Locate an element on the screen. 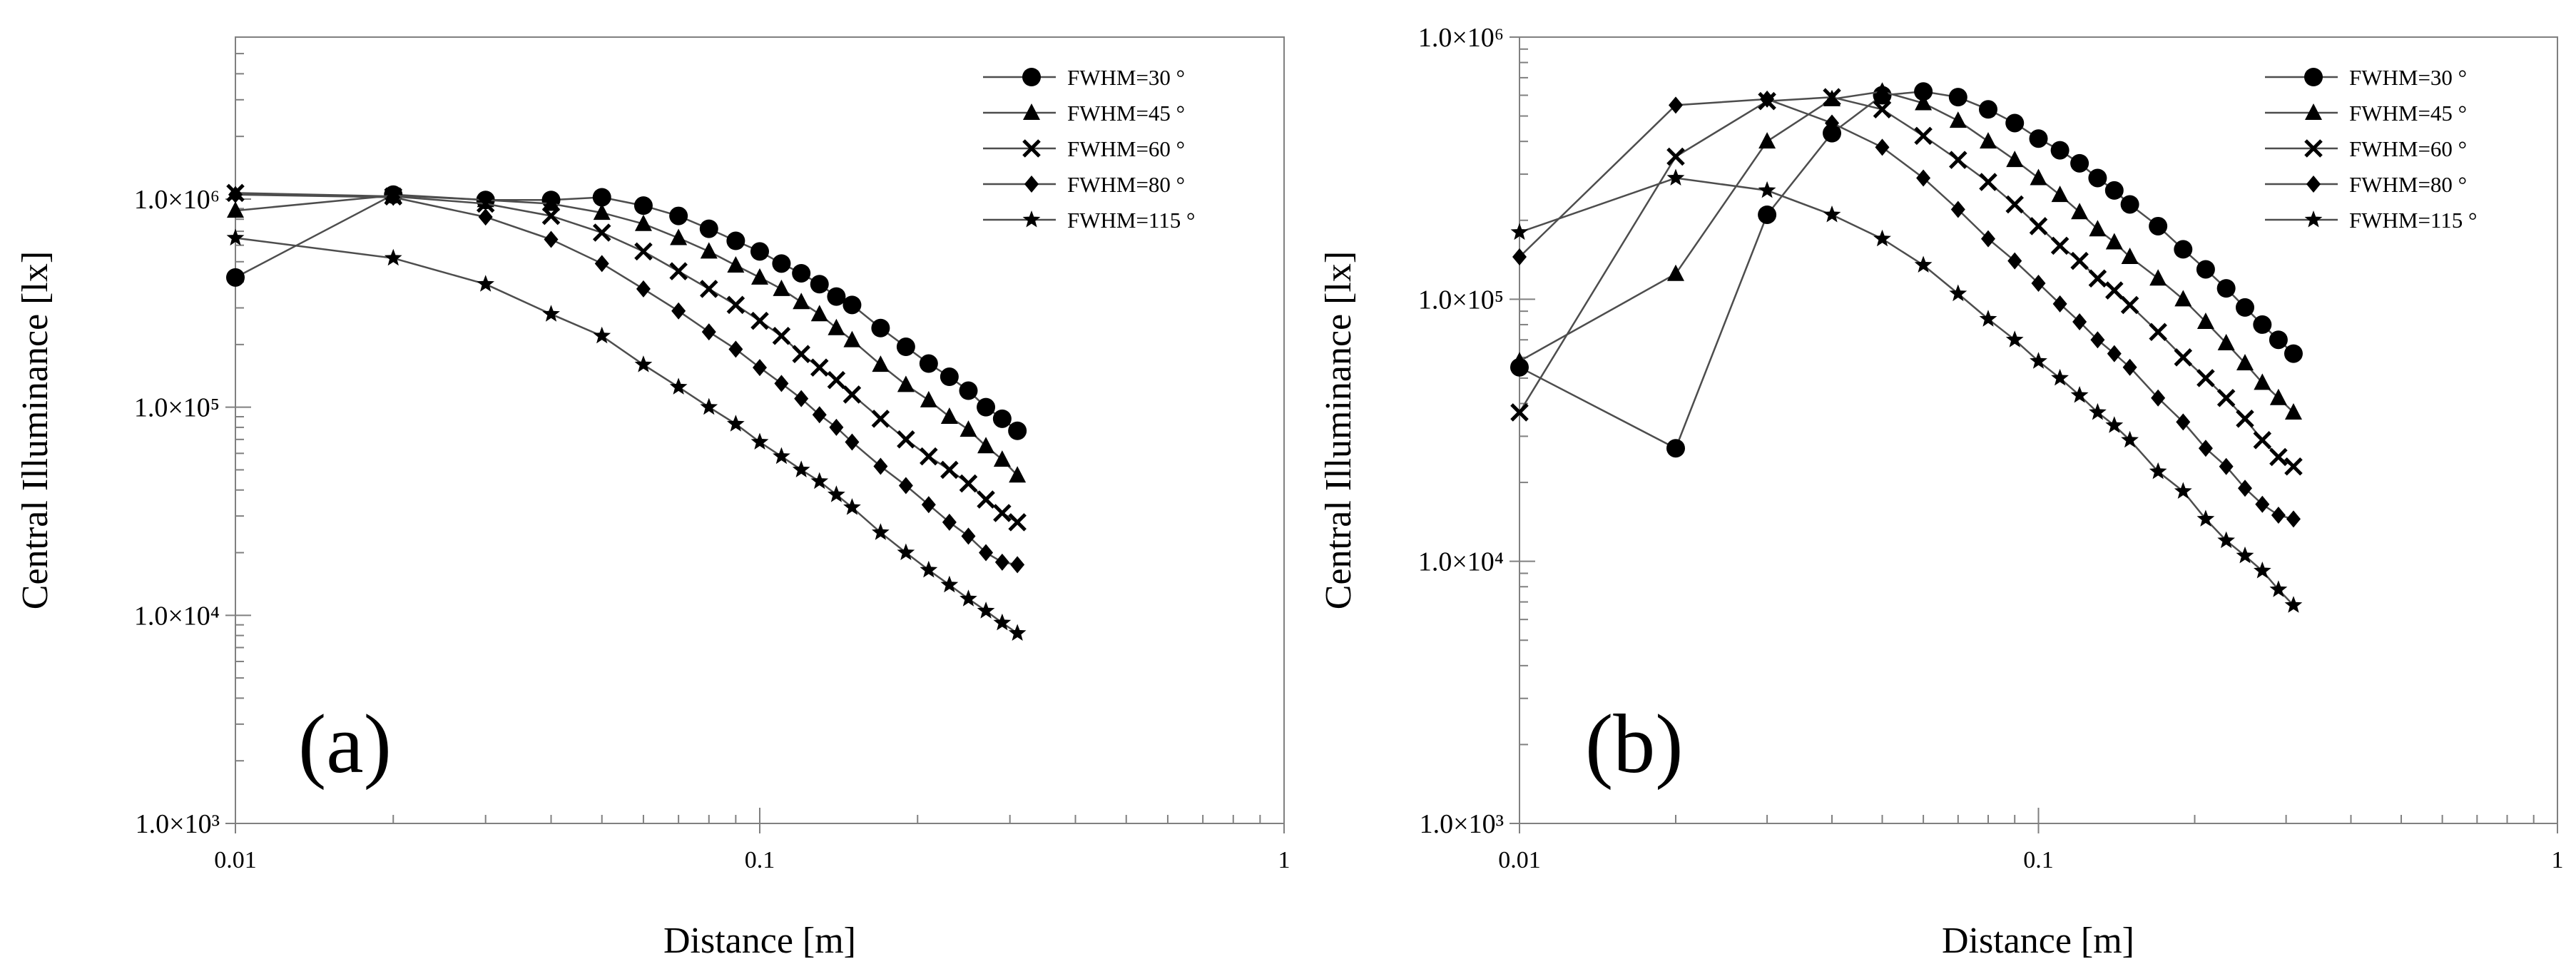  series-diamond is located at coordinates (626, 380).